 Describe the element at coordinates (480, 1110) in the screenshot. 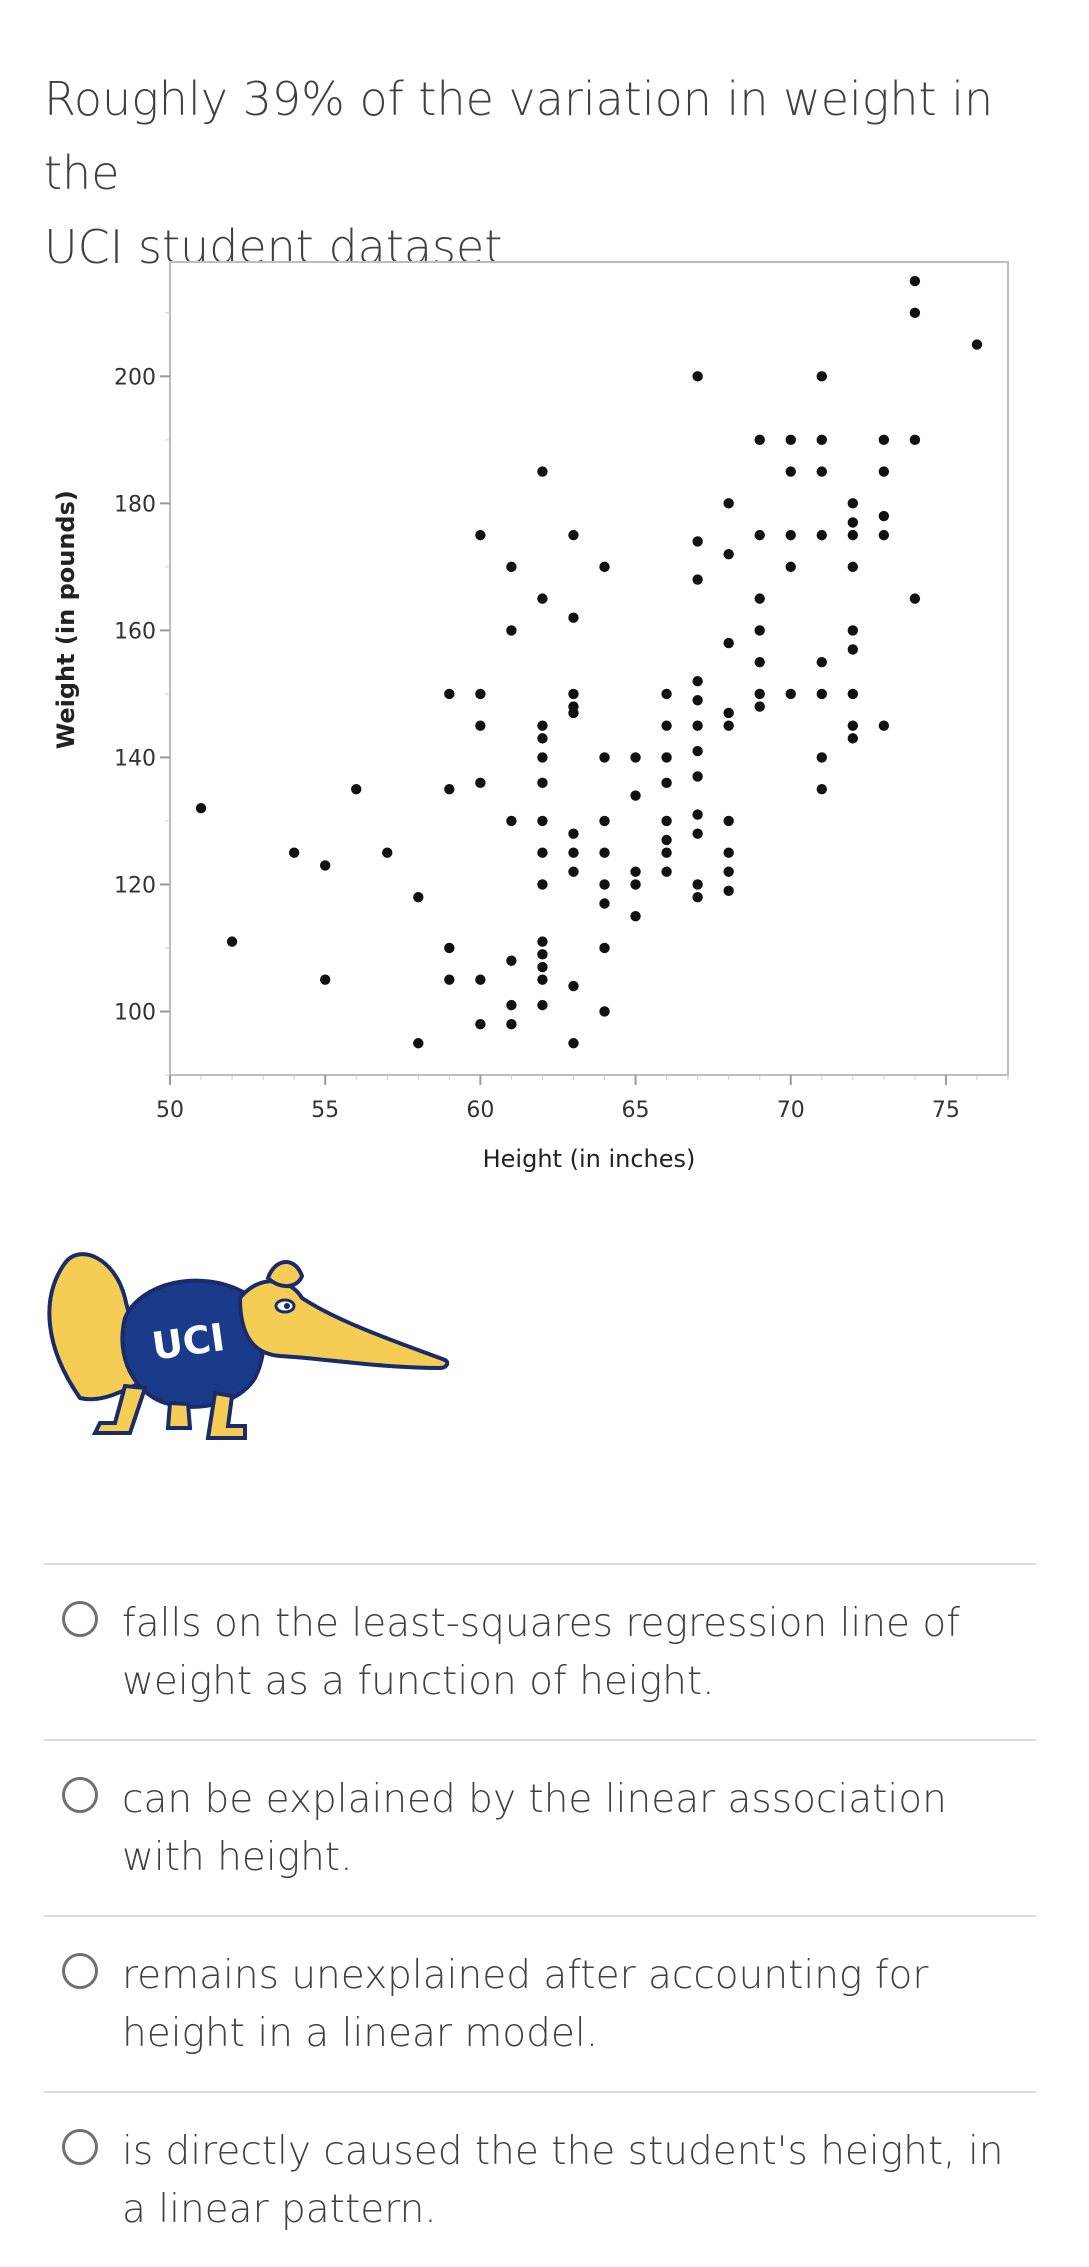

I see `x-tick-label: 60` at that location.